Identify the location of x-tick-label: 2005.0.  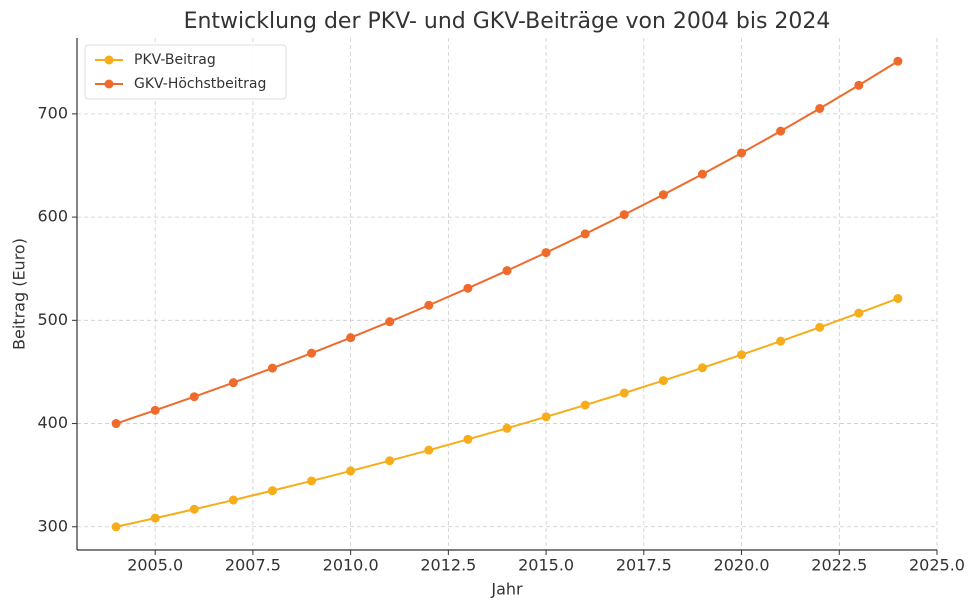
(155, 565).